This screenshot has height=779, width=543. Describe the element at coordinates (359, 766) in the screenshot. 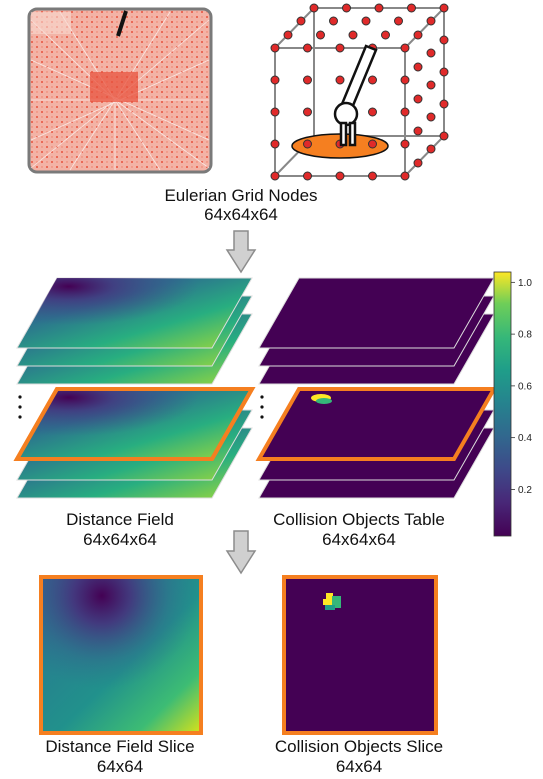

I see `collision-slice-size: 64x64` at that location.